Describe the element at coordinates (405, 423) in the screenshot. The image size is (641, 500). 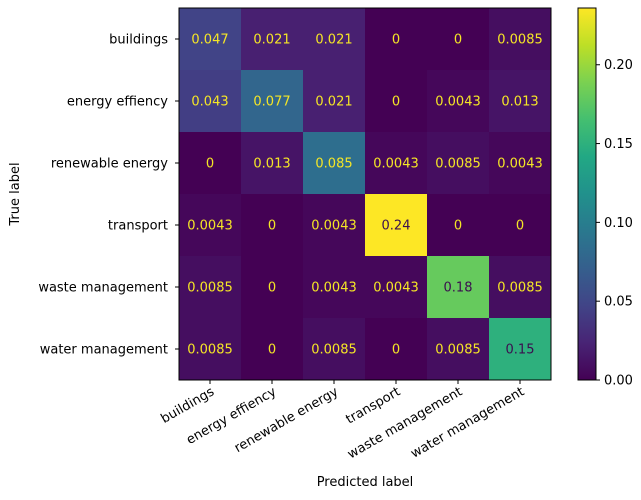
I see `x-tick-label: waste management` at that location.